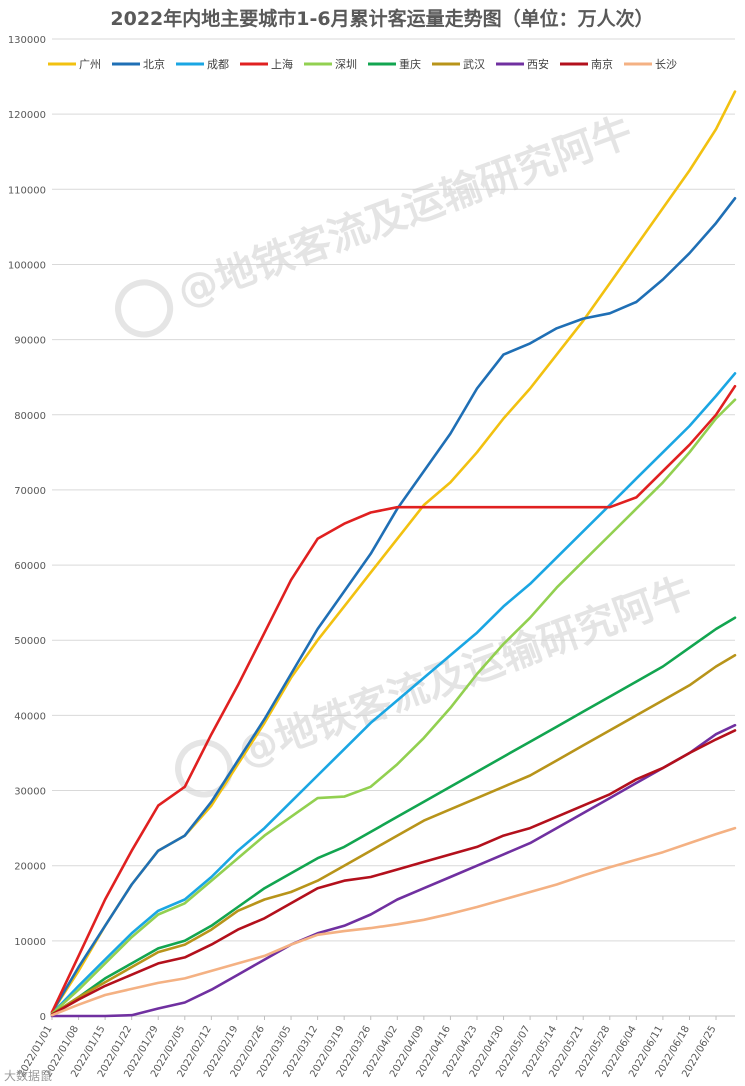 Image resolution: width=745 pixels, height=1086 pixels. Describe the element at coordinates (28, 1075) in the screenshot. I see `corner-watermark: 大数据鼠` at that location.